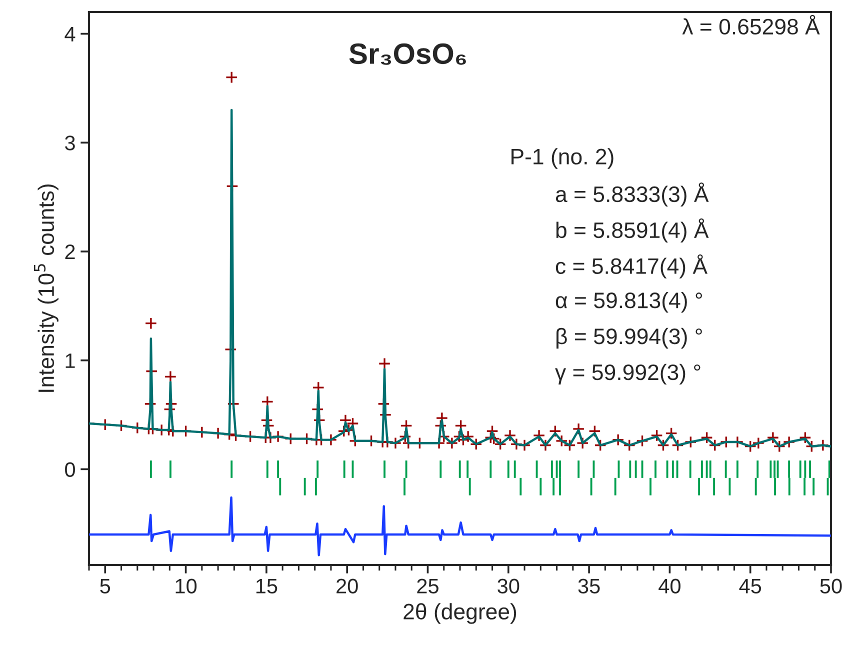  I want to click on x-tick-label: 20, so click(347, 586).